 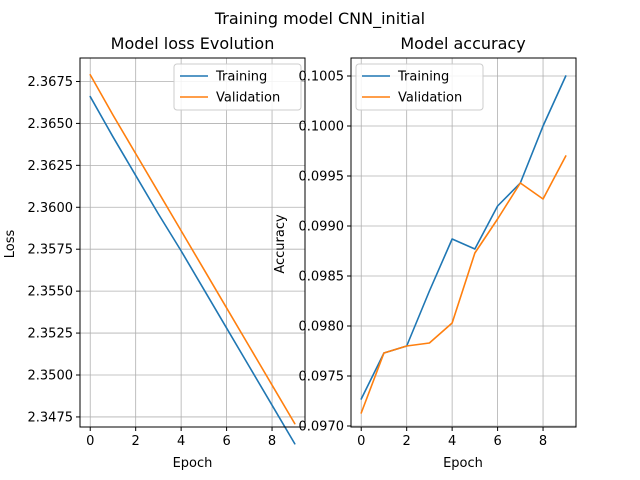 I want to click on accuracy-ytick-label: 0.0985, so click(x=322, y=277).